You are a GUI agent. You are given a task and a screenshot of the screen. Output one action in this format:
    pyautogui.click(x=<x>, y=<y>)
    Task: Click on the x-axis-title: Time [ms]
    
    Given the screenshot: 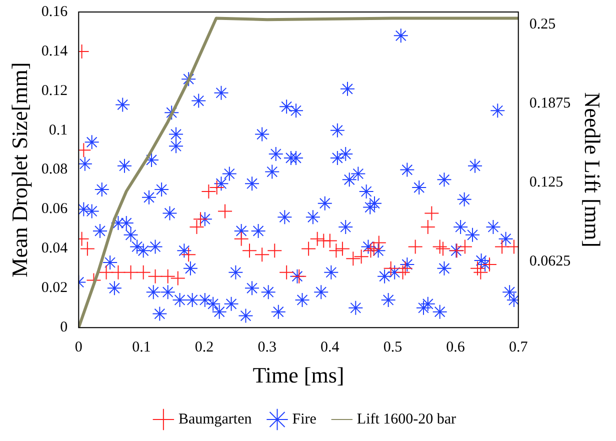 What is the action you would take?
    pyautogui.click(x=298, y=375)
    